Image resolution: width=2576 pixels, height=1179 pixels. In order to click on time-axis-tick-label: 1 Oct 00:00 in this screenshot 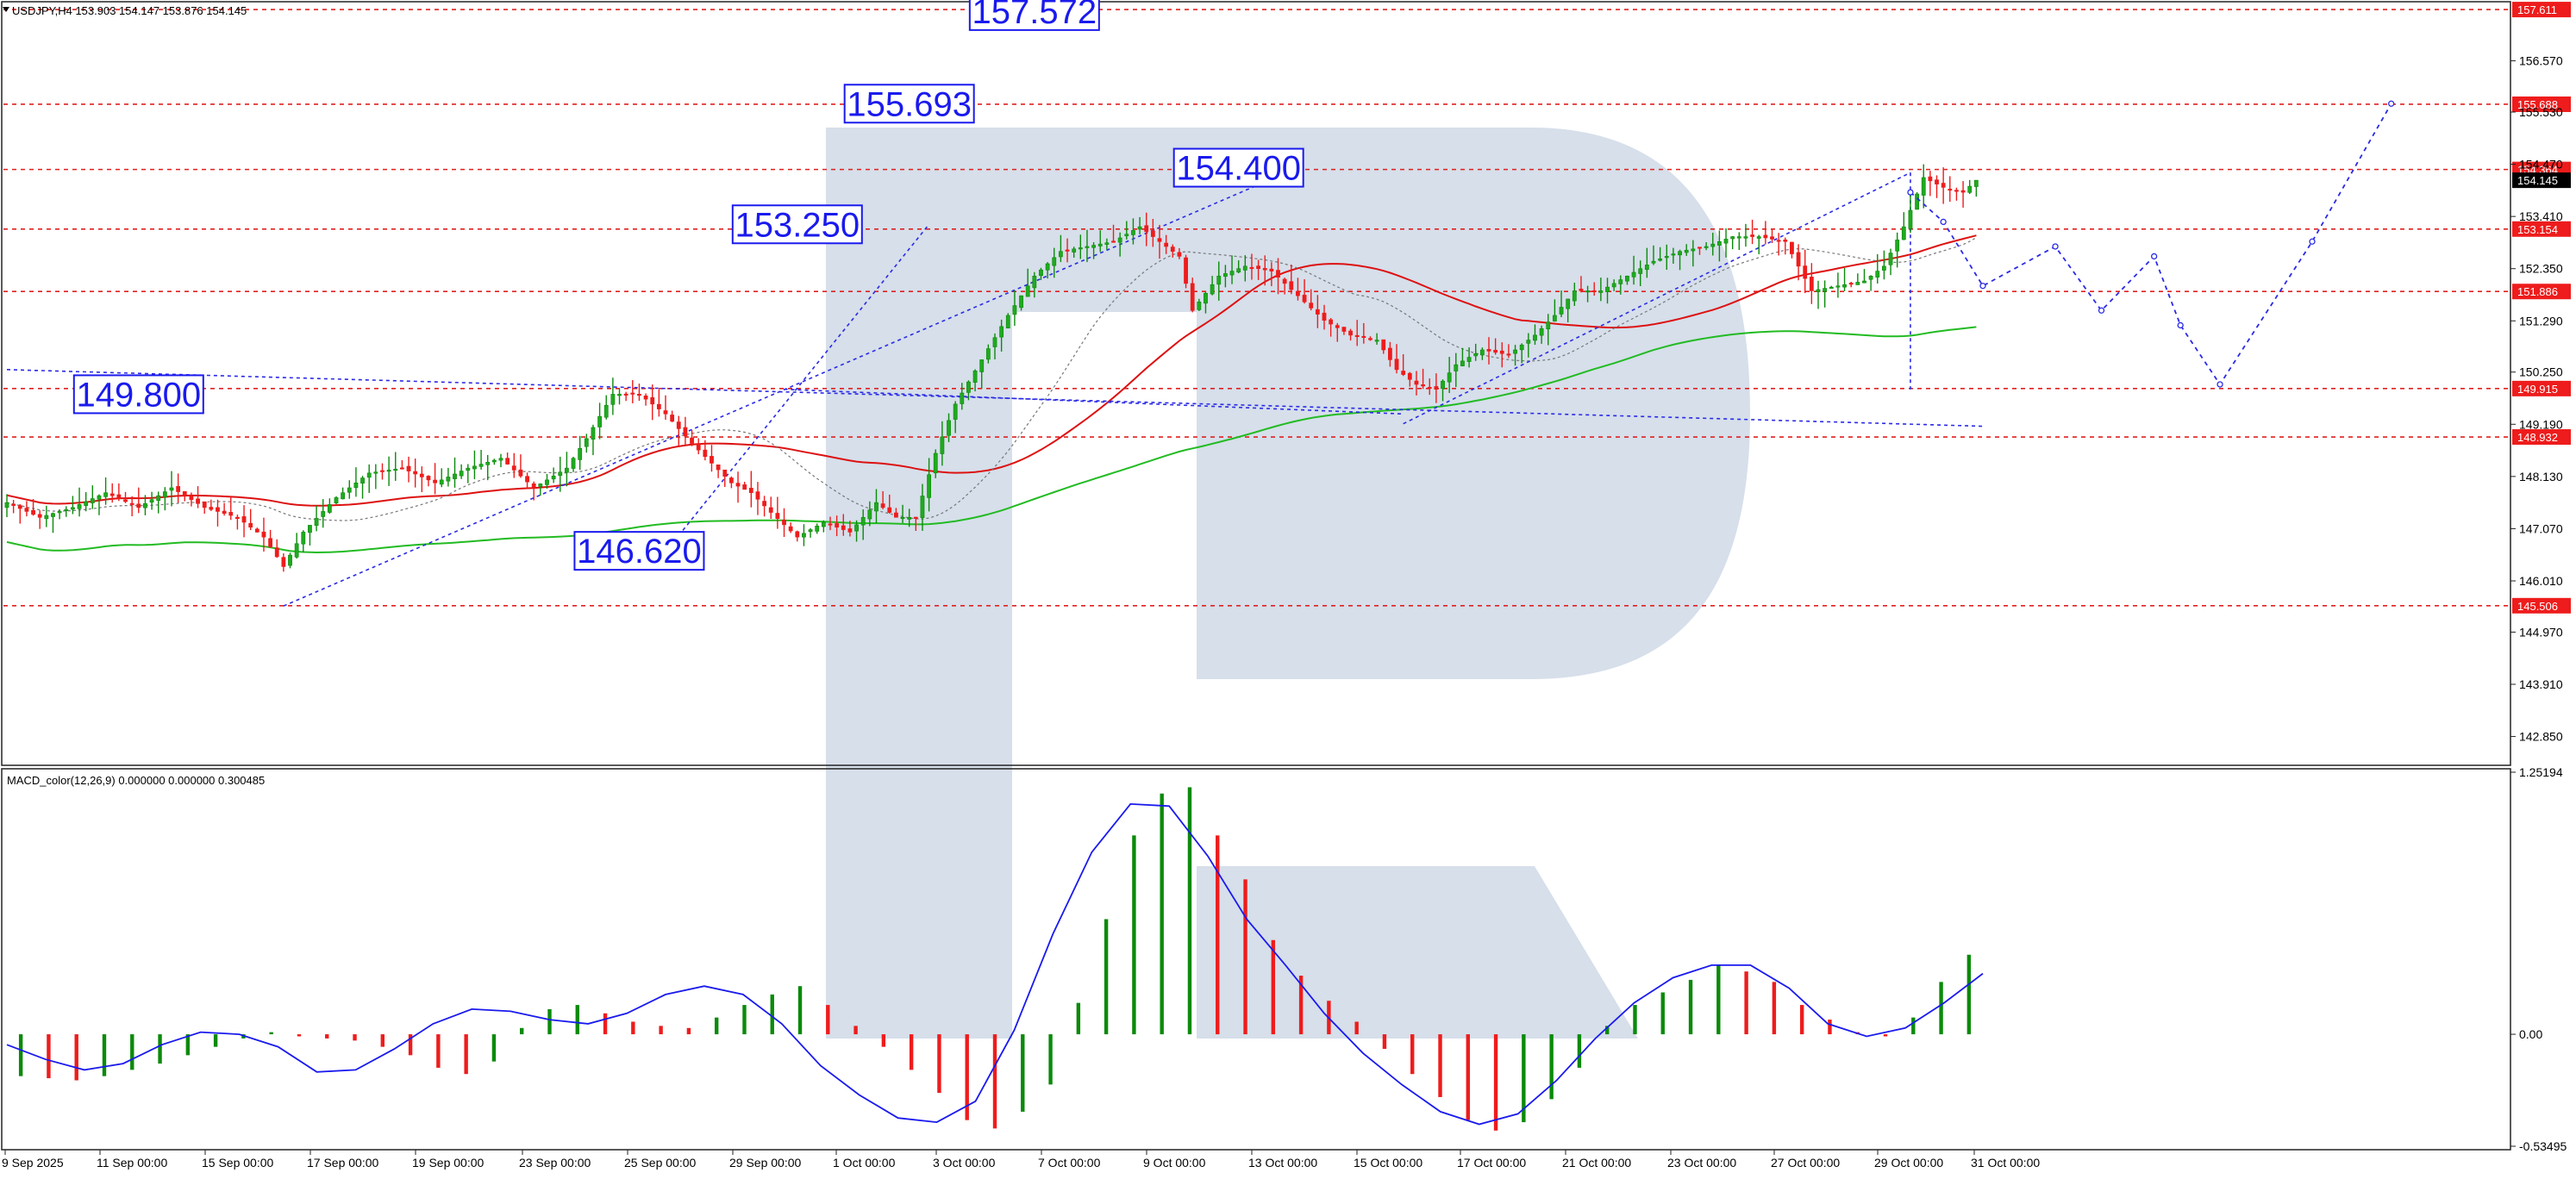, I will do `click(865, 1163)`.